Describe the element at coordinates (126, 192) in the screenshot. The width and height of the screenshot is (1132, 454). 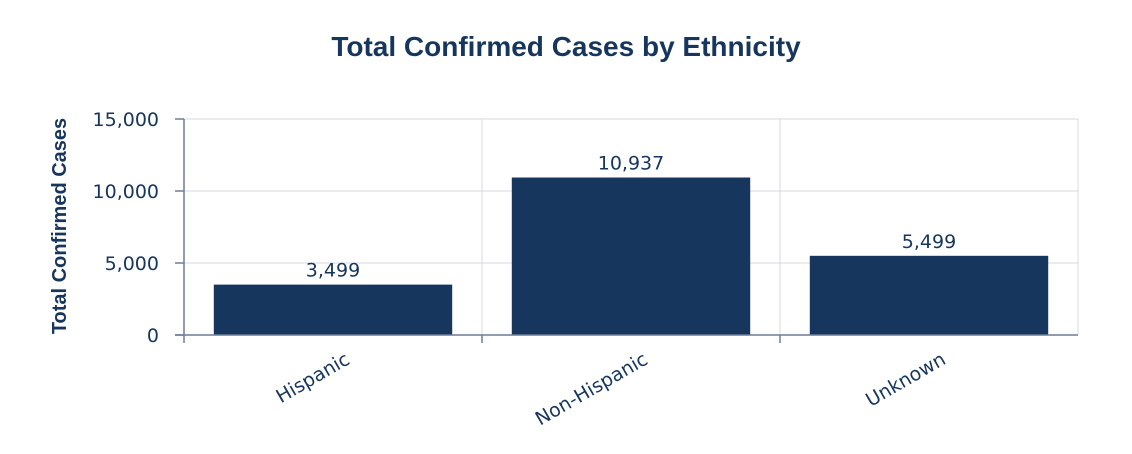
I see `y-tick-label: 10,000` at that location.